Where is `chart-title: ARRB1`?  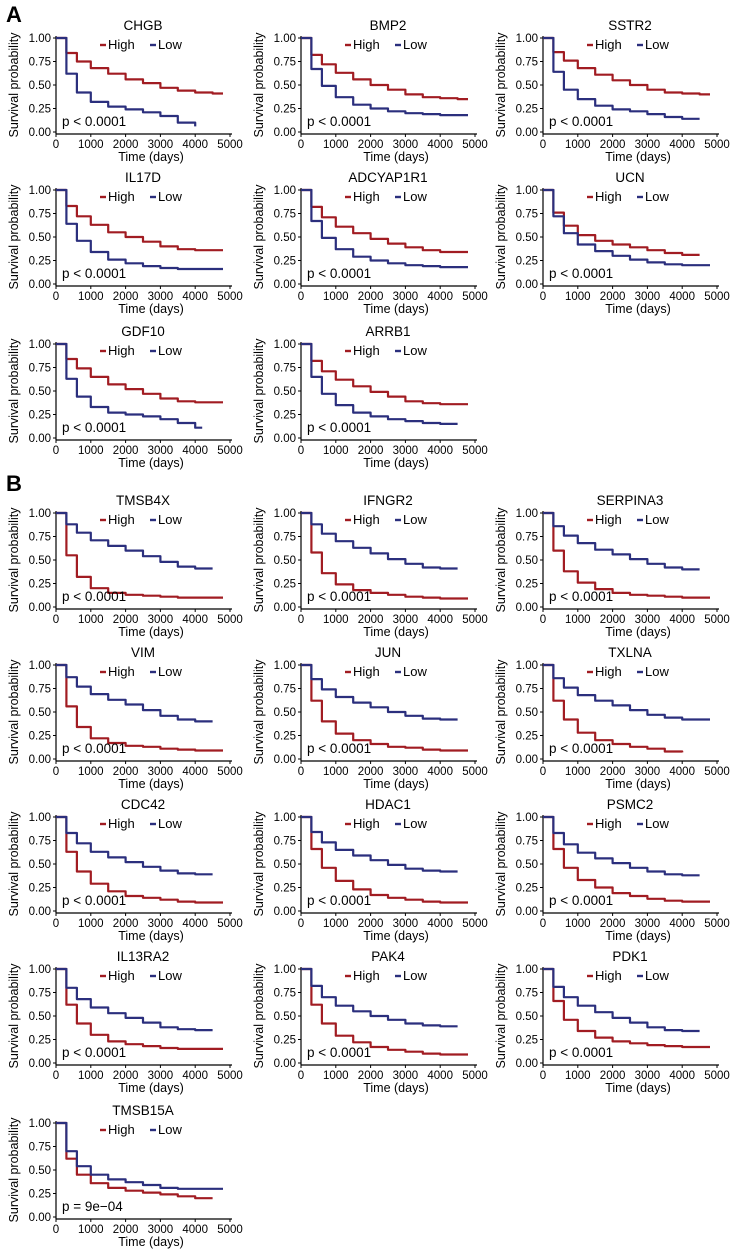 chart-title: ARRB1 is located at coordinates (387, 331).